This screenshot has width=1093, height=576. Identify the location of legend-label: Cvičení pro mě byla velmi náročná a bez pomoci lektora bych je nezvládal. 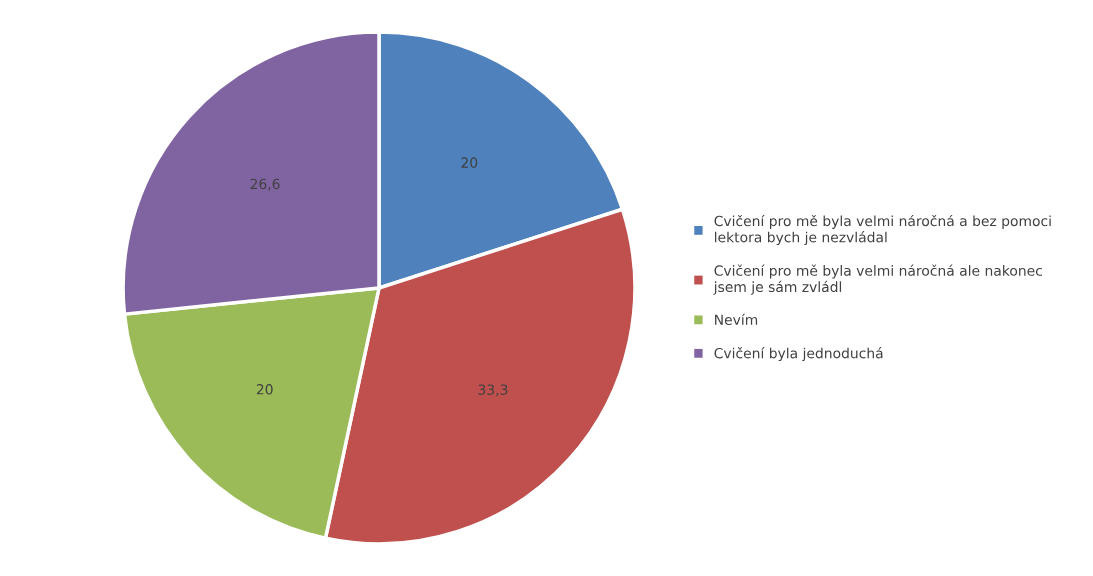
(882, 230).